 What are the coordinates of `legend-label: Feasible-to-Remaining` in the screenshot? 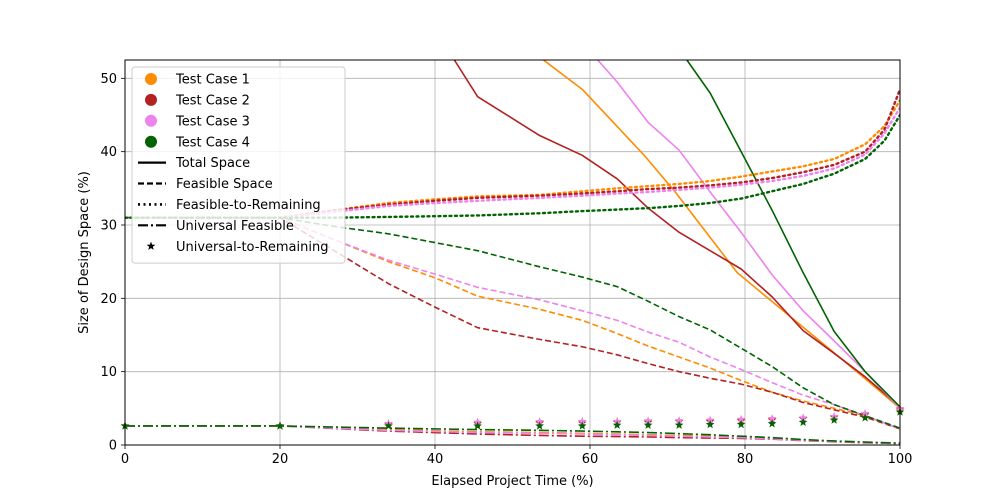 It's located at (248, 205).